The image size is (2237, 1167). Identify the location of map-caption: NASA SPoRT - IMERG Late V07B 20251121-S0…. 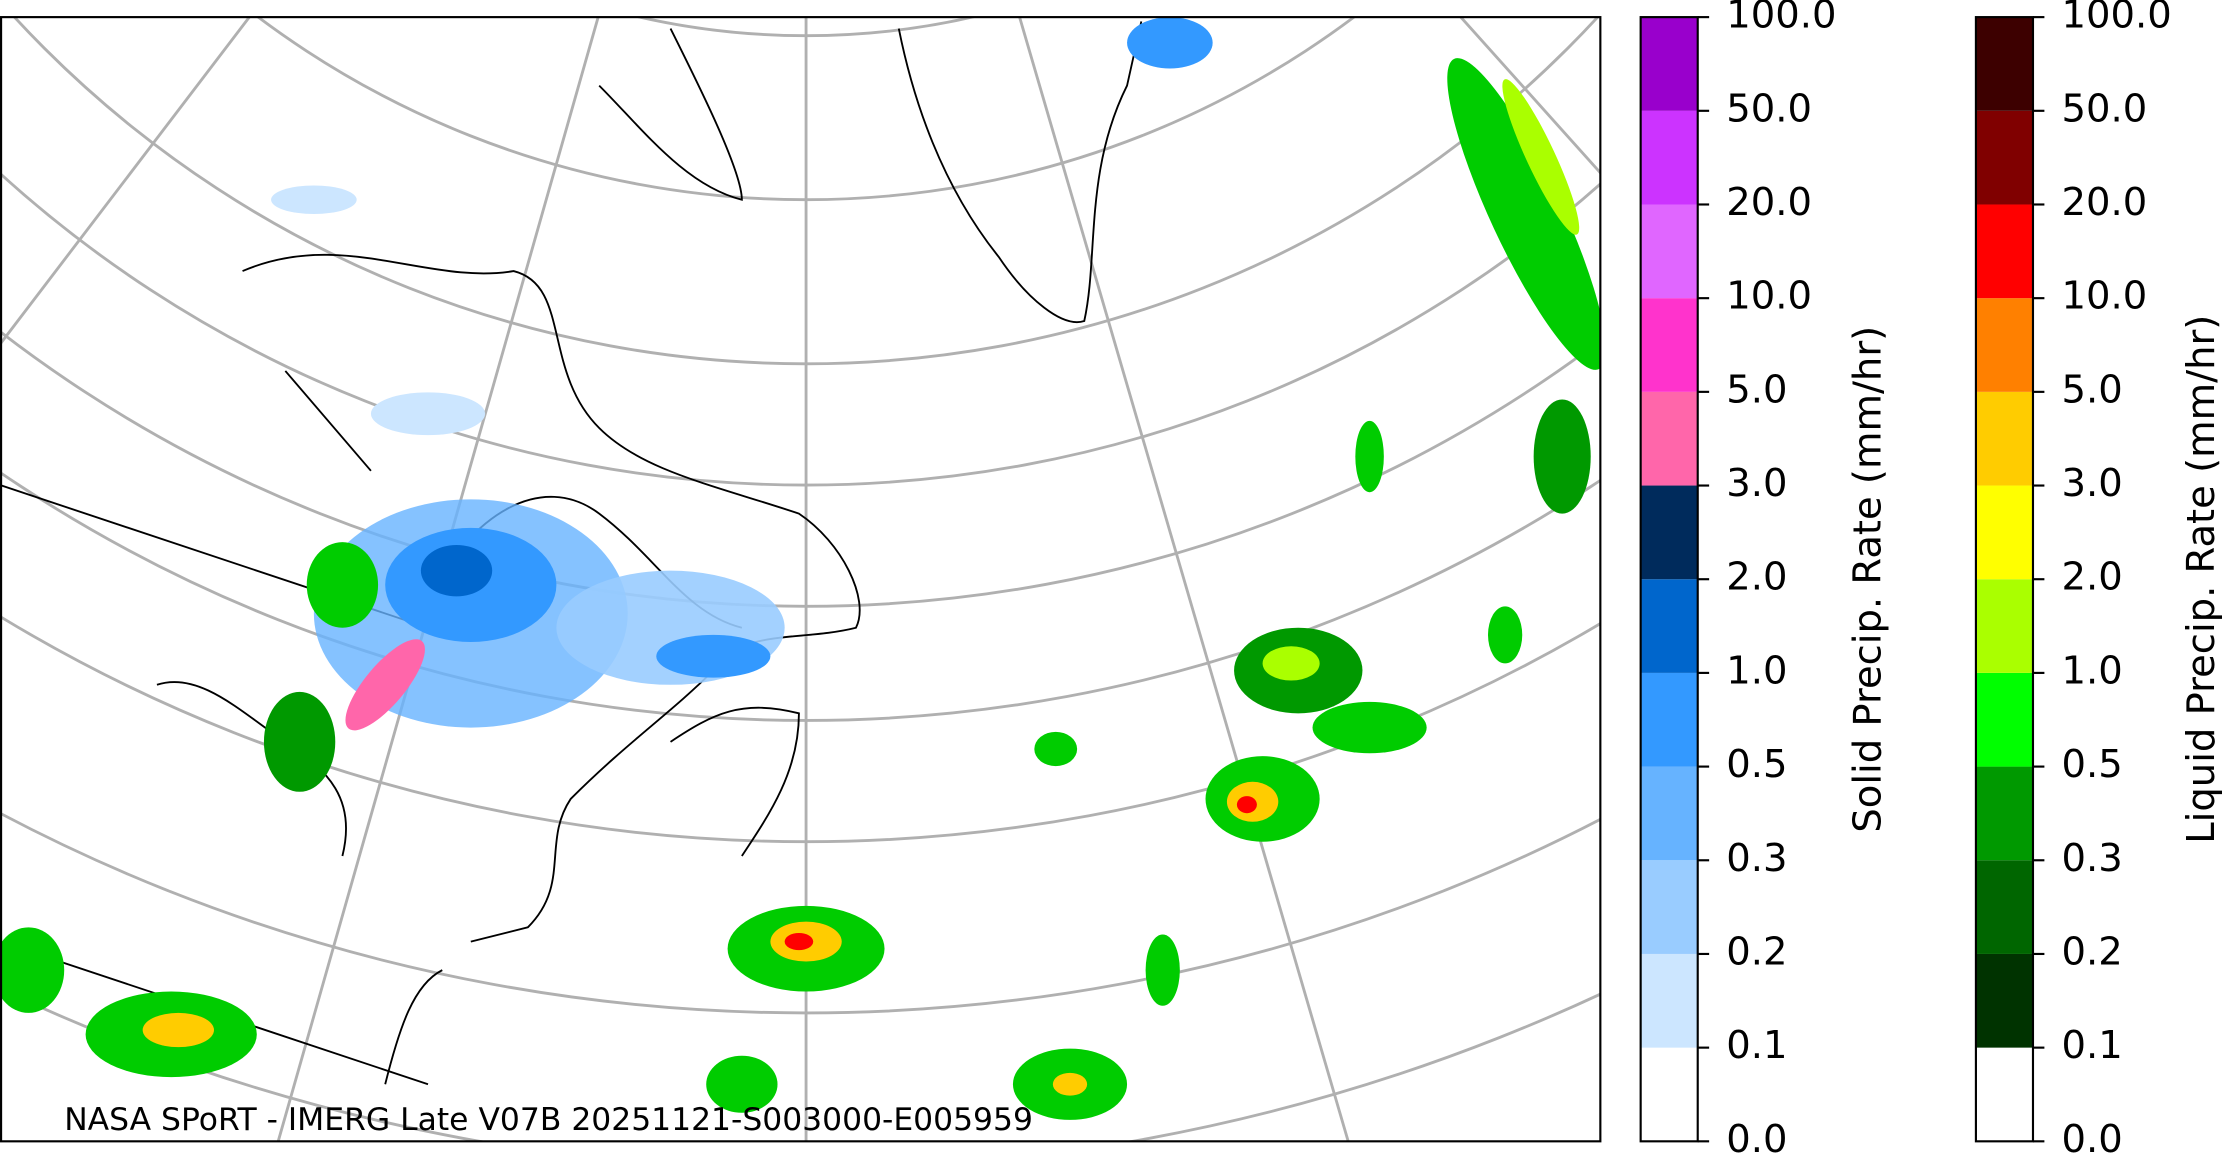
(548, 1120).